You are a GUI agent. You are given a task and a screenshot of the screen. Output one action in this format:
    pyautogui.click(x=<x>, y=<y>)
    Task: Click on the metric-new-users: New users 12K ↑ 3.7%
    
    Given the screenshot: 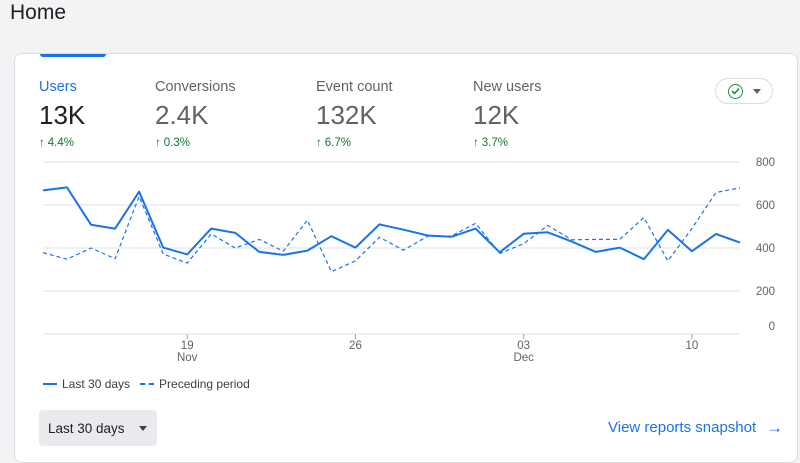 What is the action you would take?
    pyautogui.click(x=507, y=114)
    